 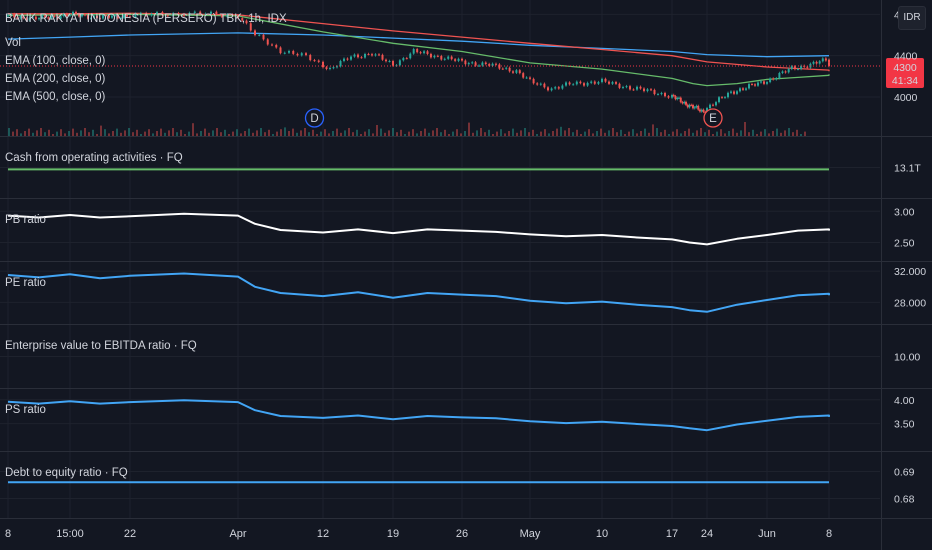 What do you see at coordinates (602, 534) in the screenshot?
I see `x-tick-label: 10` at bounding box center [602, 534].